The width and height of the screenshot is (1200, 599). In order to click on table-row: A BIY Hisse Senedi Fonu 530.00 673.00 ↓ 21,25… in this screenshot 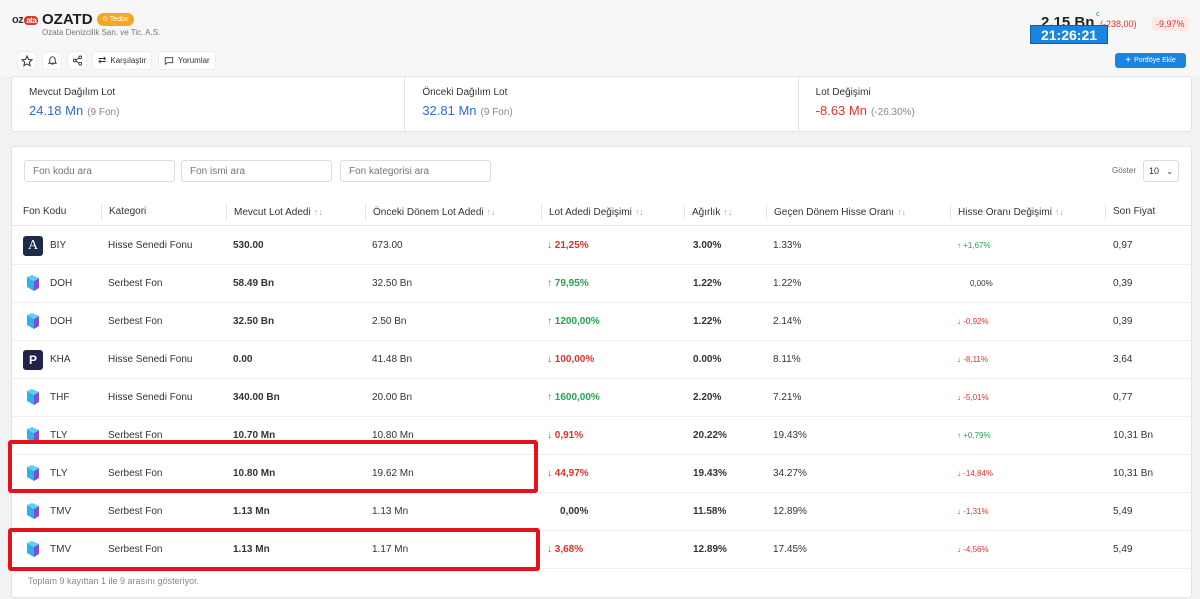, I will do `click(601, 246)`.